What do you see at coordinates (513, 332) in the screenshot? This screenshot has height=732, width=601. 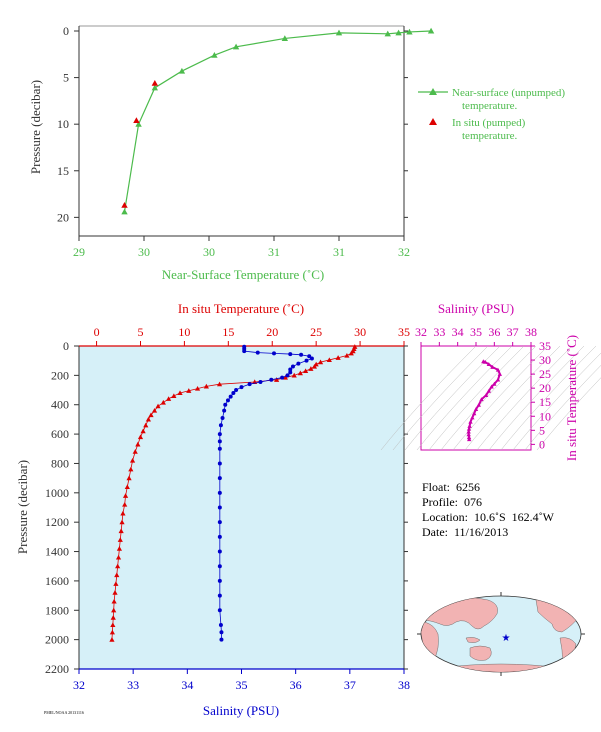 I see `ts-xtick-label: 37` at bounding box center [513, 332].